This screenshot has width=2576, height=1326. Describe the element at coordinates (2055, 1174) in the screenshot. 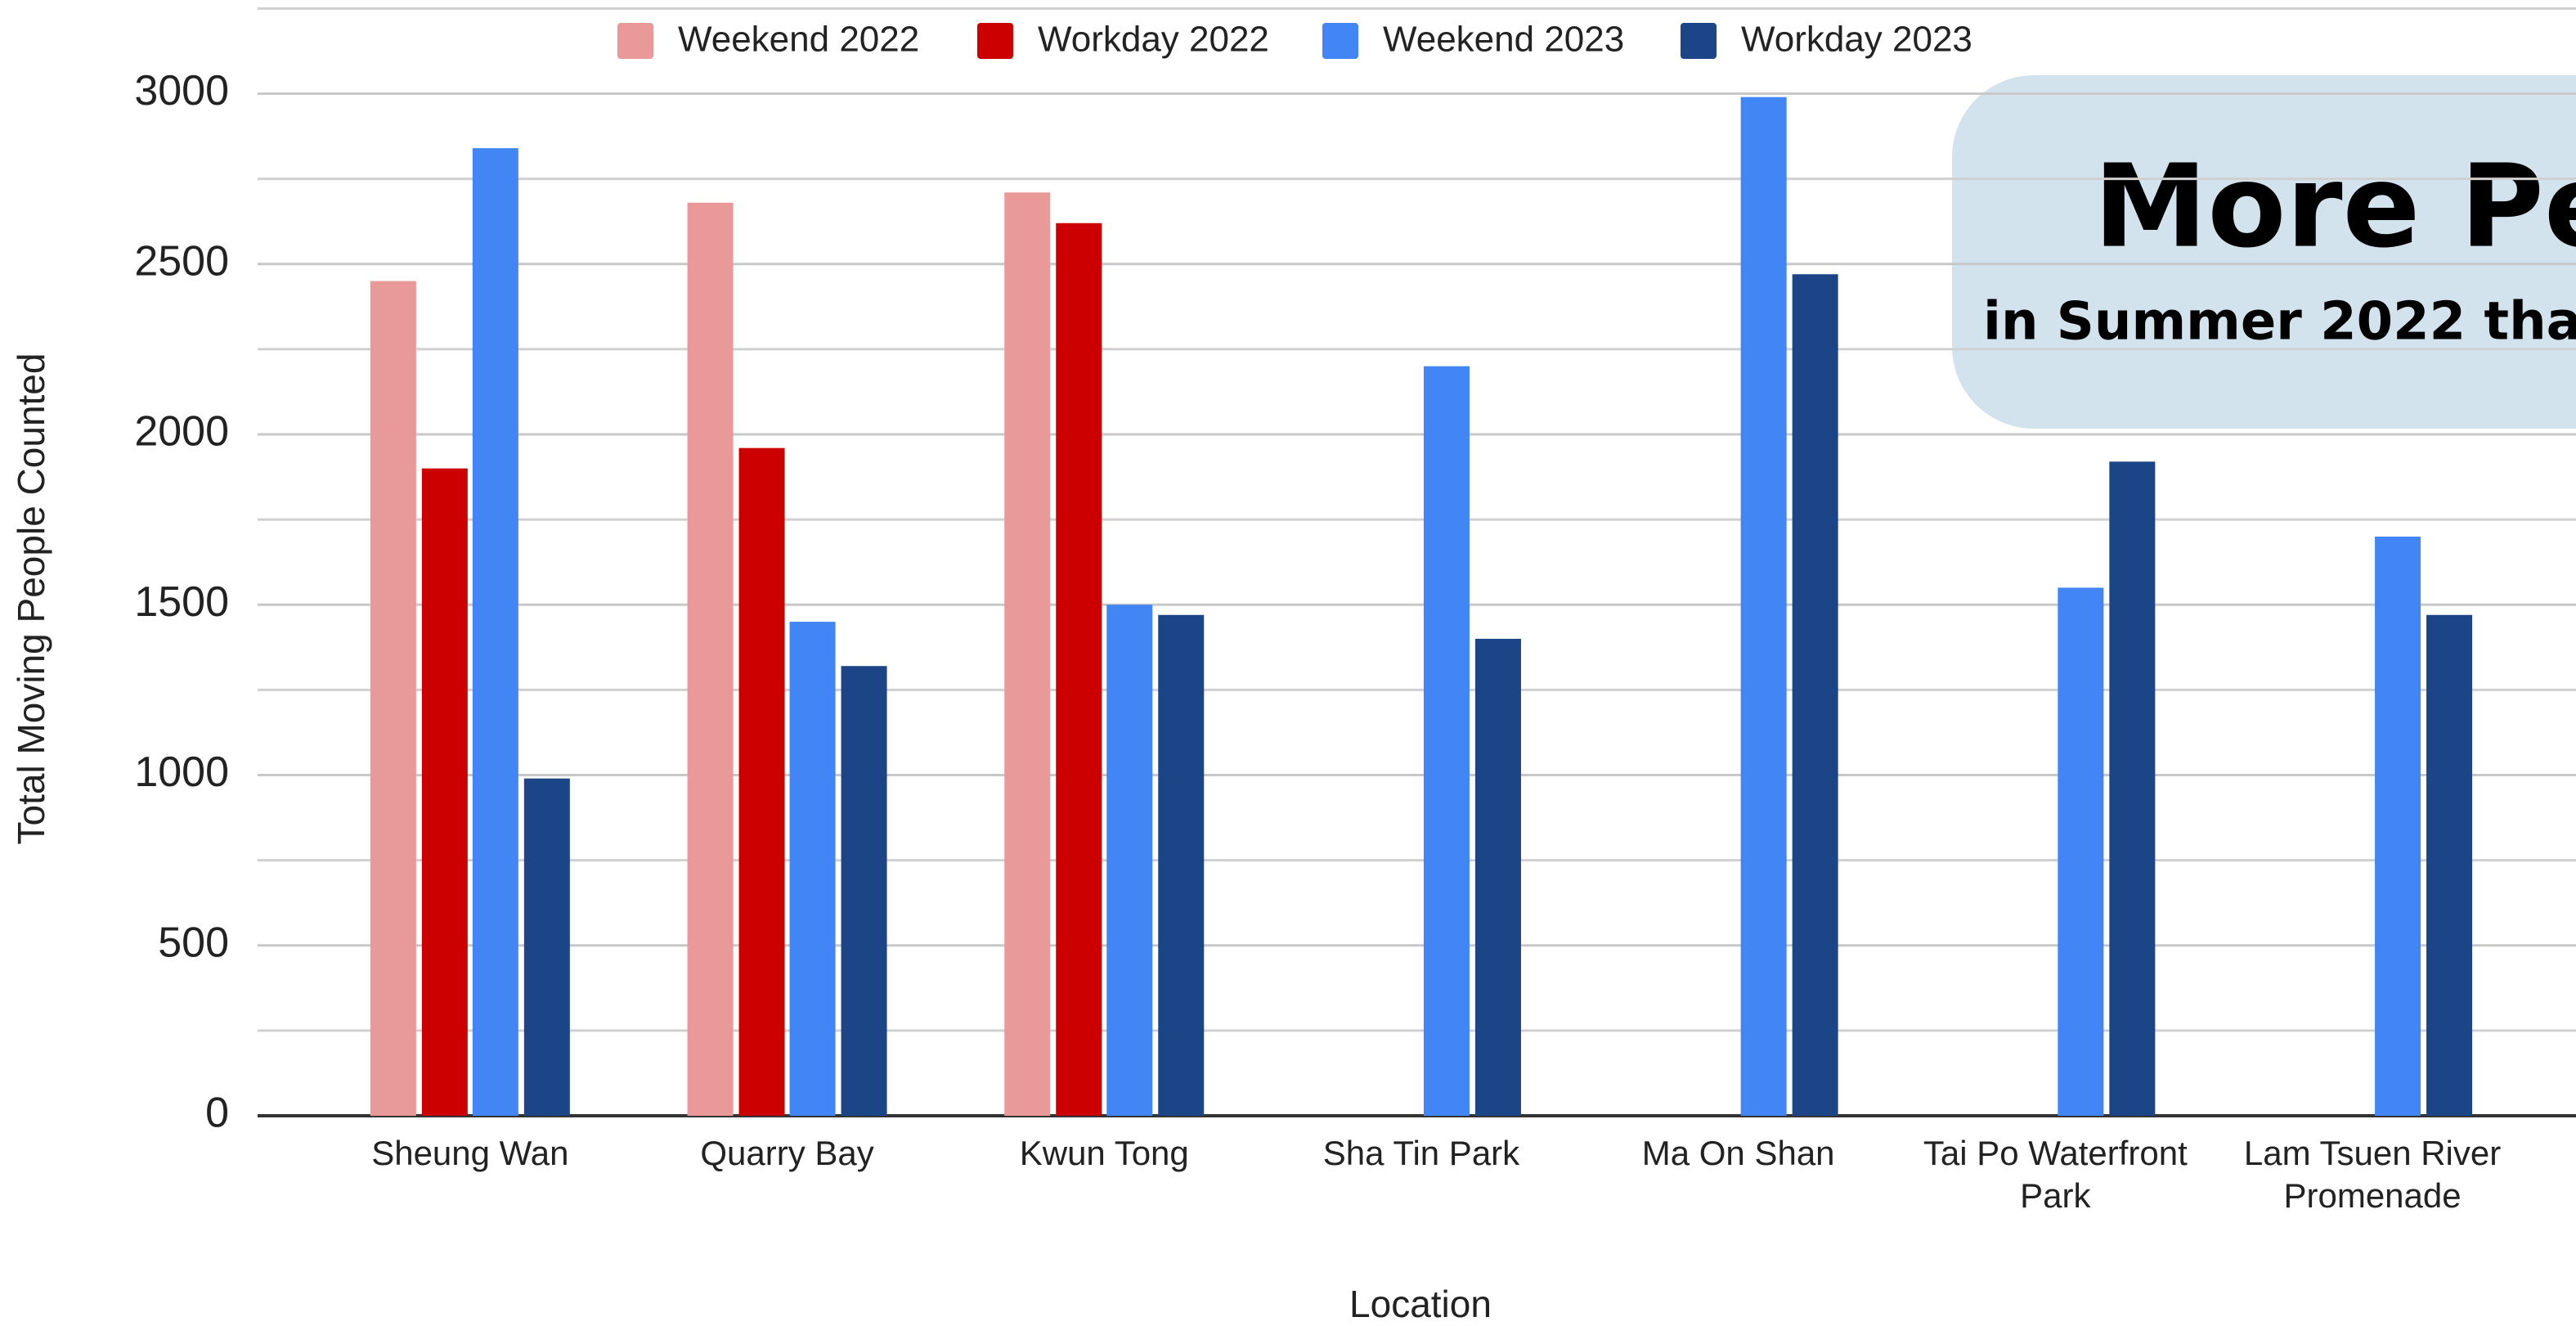

I see `x-tick-label: Tai Po Waterfront Park` at that location.